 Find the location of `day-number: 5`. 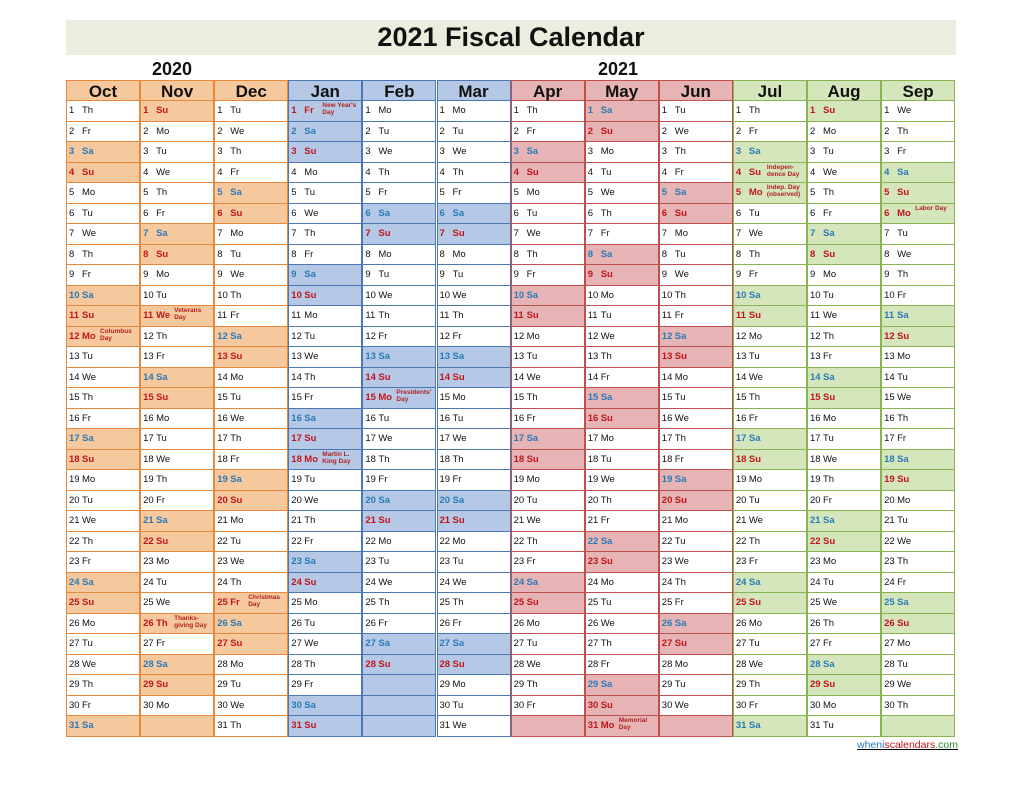

day-number: 5 is located at coordinates (294, 192).